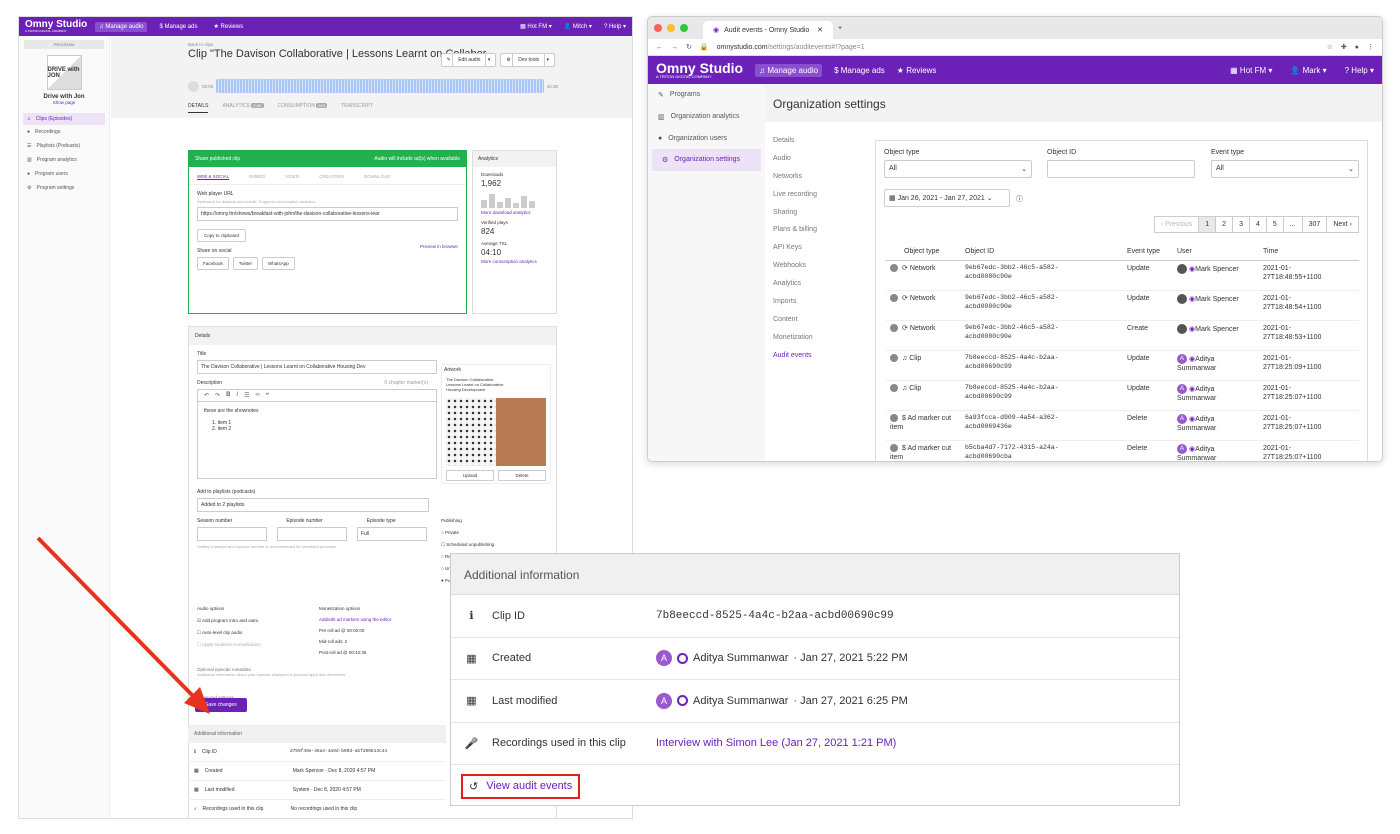  Describe the element at coordinates (795, 230) in the screenshot. I see `settings-nav-item: Plans & billing` at that location.